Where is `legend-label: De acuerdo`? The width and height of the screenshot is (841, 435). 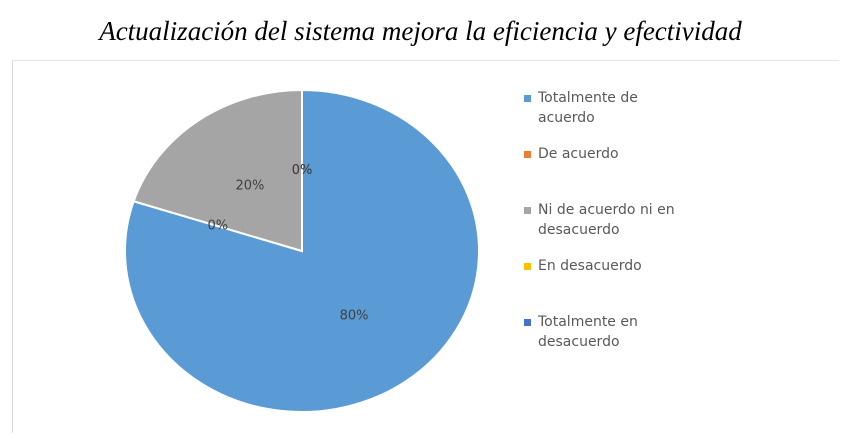
legend-label: De acuerdo is located at coordinates (578, 154).